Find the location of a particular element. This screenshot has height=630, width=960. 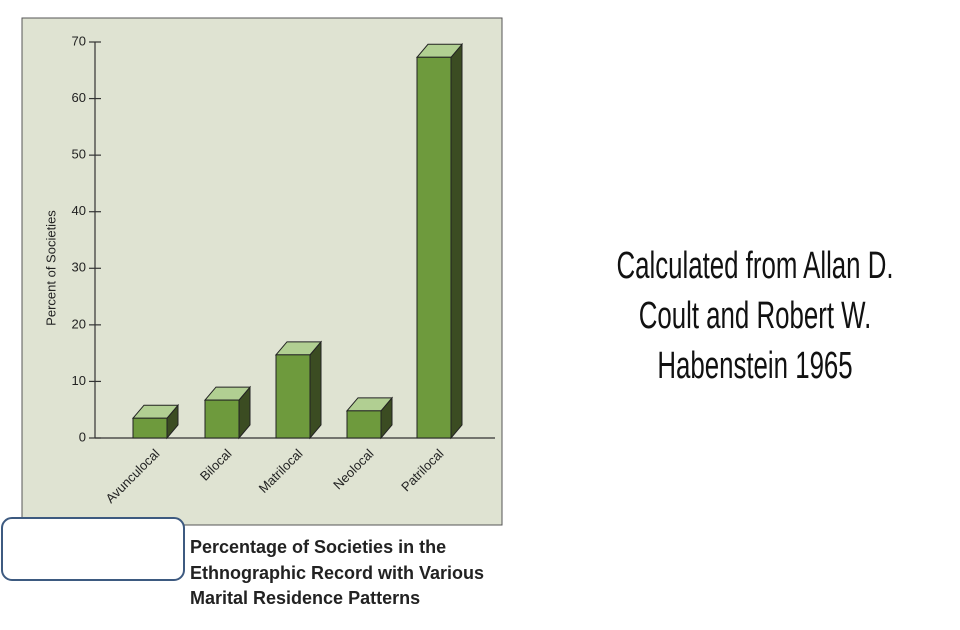

y-tick-label: 40 is located at coordinates (79, 210).